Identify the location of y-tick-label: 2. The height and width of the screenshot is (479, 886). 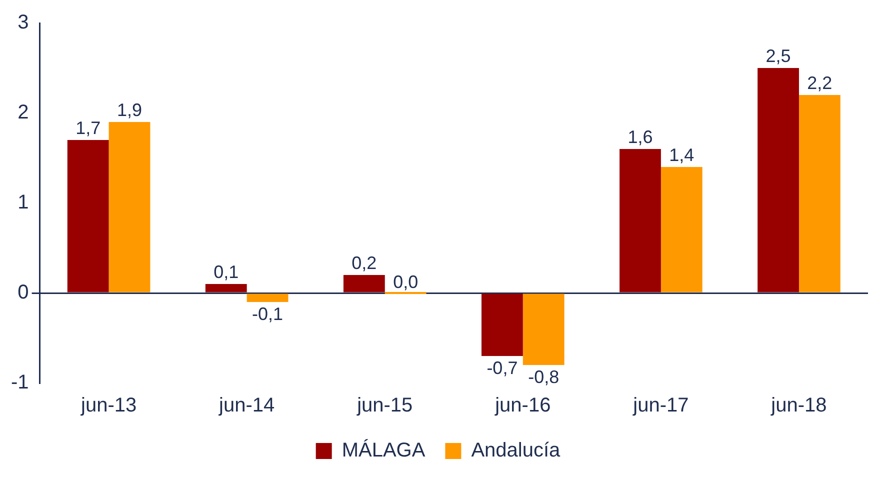
(23, 113).